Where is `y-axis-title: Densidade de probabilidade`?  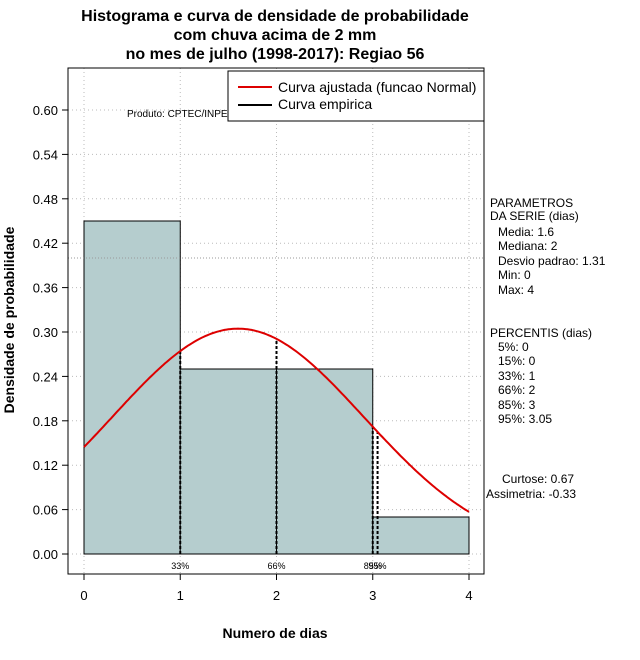 y-axis-title: Densidade de probabilidade is located at coordinates (9, 319).